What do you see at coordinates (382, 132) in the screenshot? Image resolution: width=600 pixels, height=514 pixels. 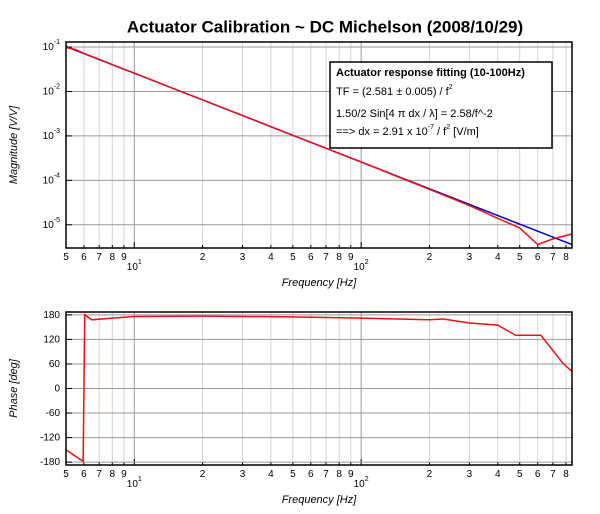 I see `annotation-text: ==> dx = 2.91 x 10` at bounding box center [382, 132].